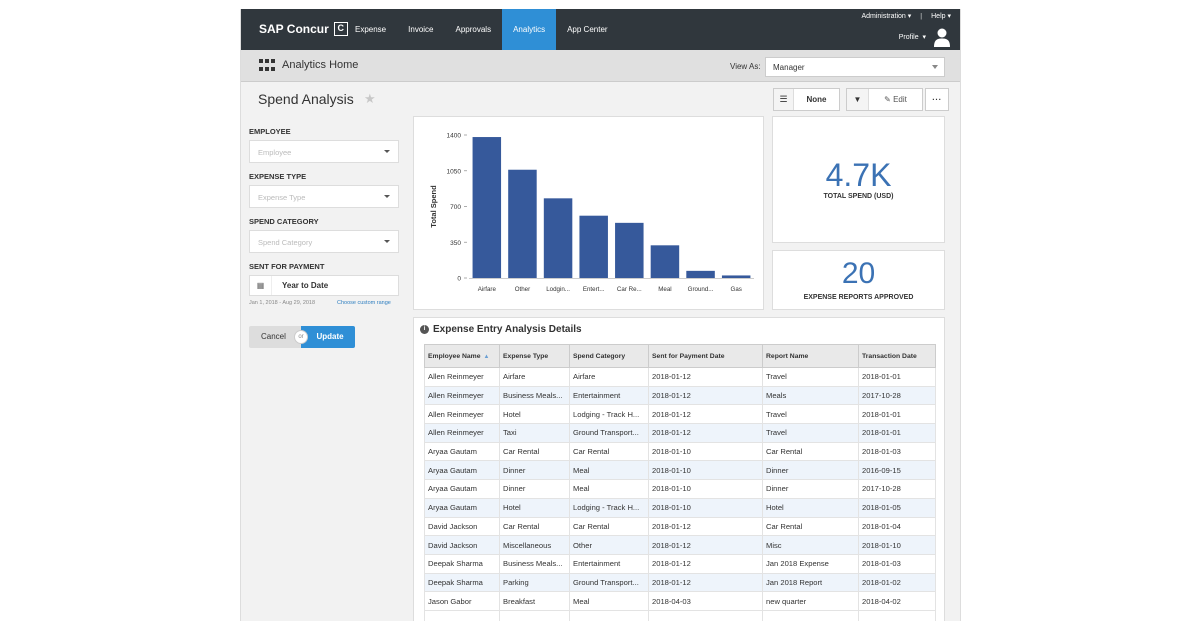 Image resolution: width=1200 pixels, height=627 pixels. I want to click on column-header: Employee Name ▲, so click(462, 356).